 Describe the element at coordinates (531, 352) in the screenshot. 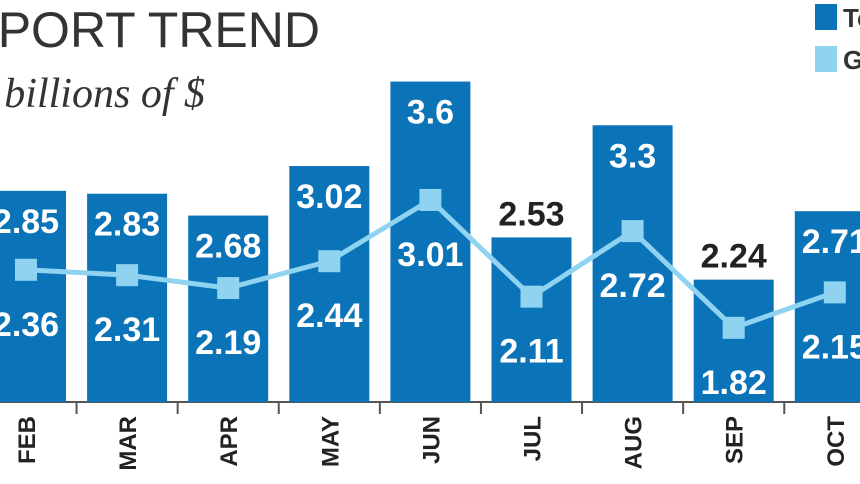

I see `data-label: 2.11` at that location.